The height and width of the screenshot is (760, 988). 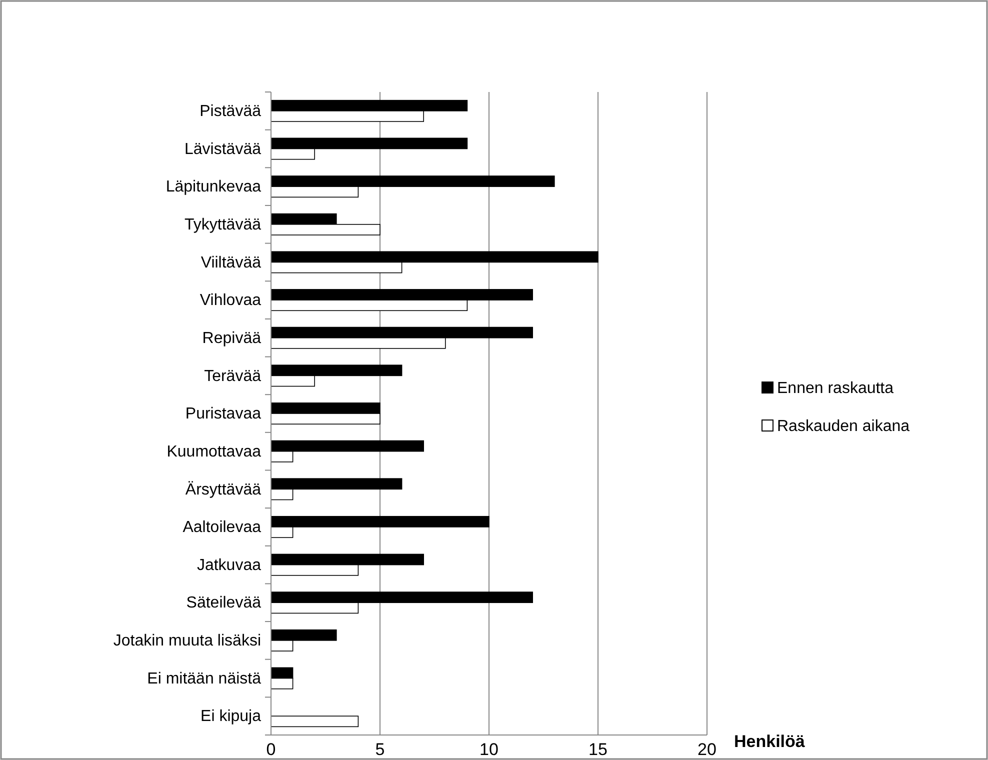 I want to click on bar, so click(x=314, y=722).